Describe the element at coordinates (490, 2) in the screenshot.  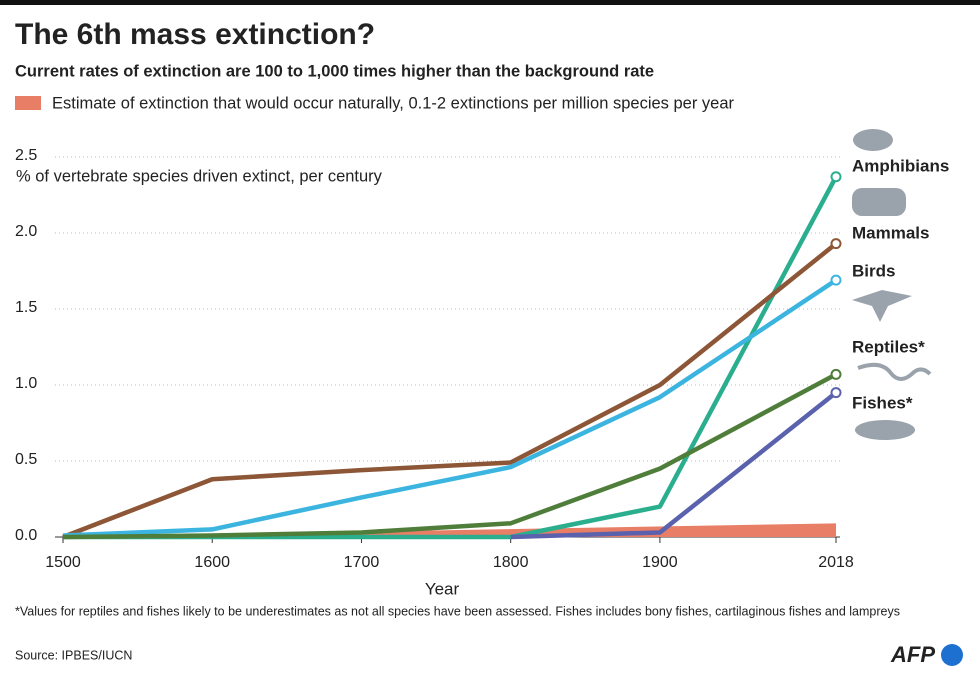
I see `top-rule` at that location.